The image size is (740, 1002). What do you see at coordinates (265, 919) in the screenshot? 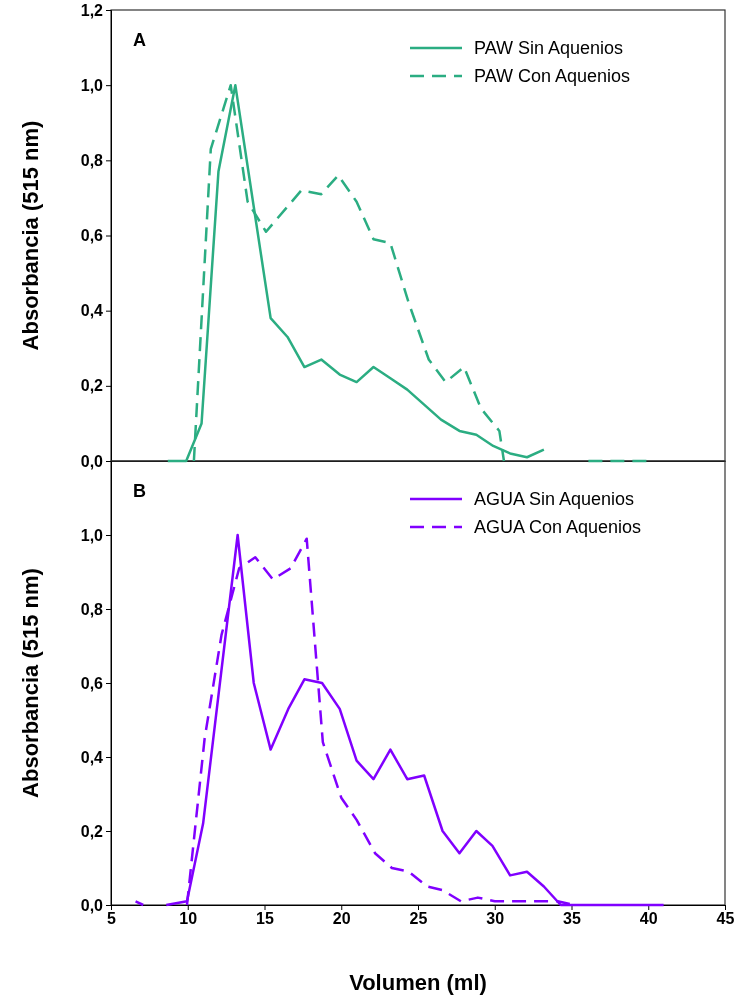
I see `x-tick-label: 15` at bounding box center [265, 919].